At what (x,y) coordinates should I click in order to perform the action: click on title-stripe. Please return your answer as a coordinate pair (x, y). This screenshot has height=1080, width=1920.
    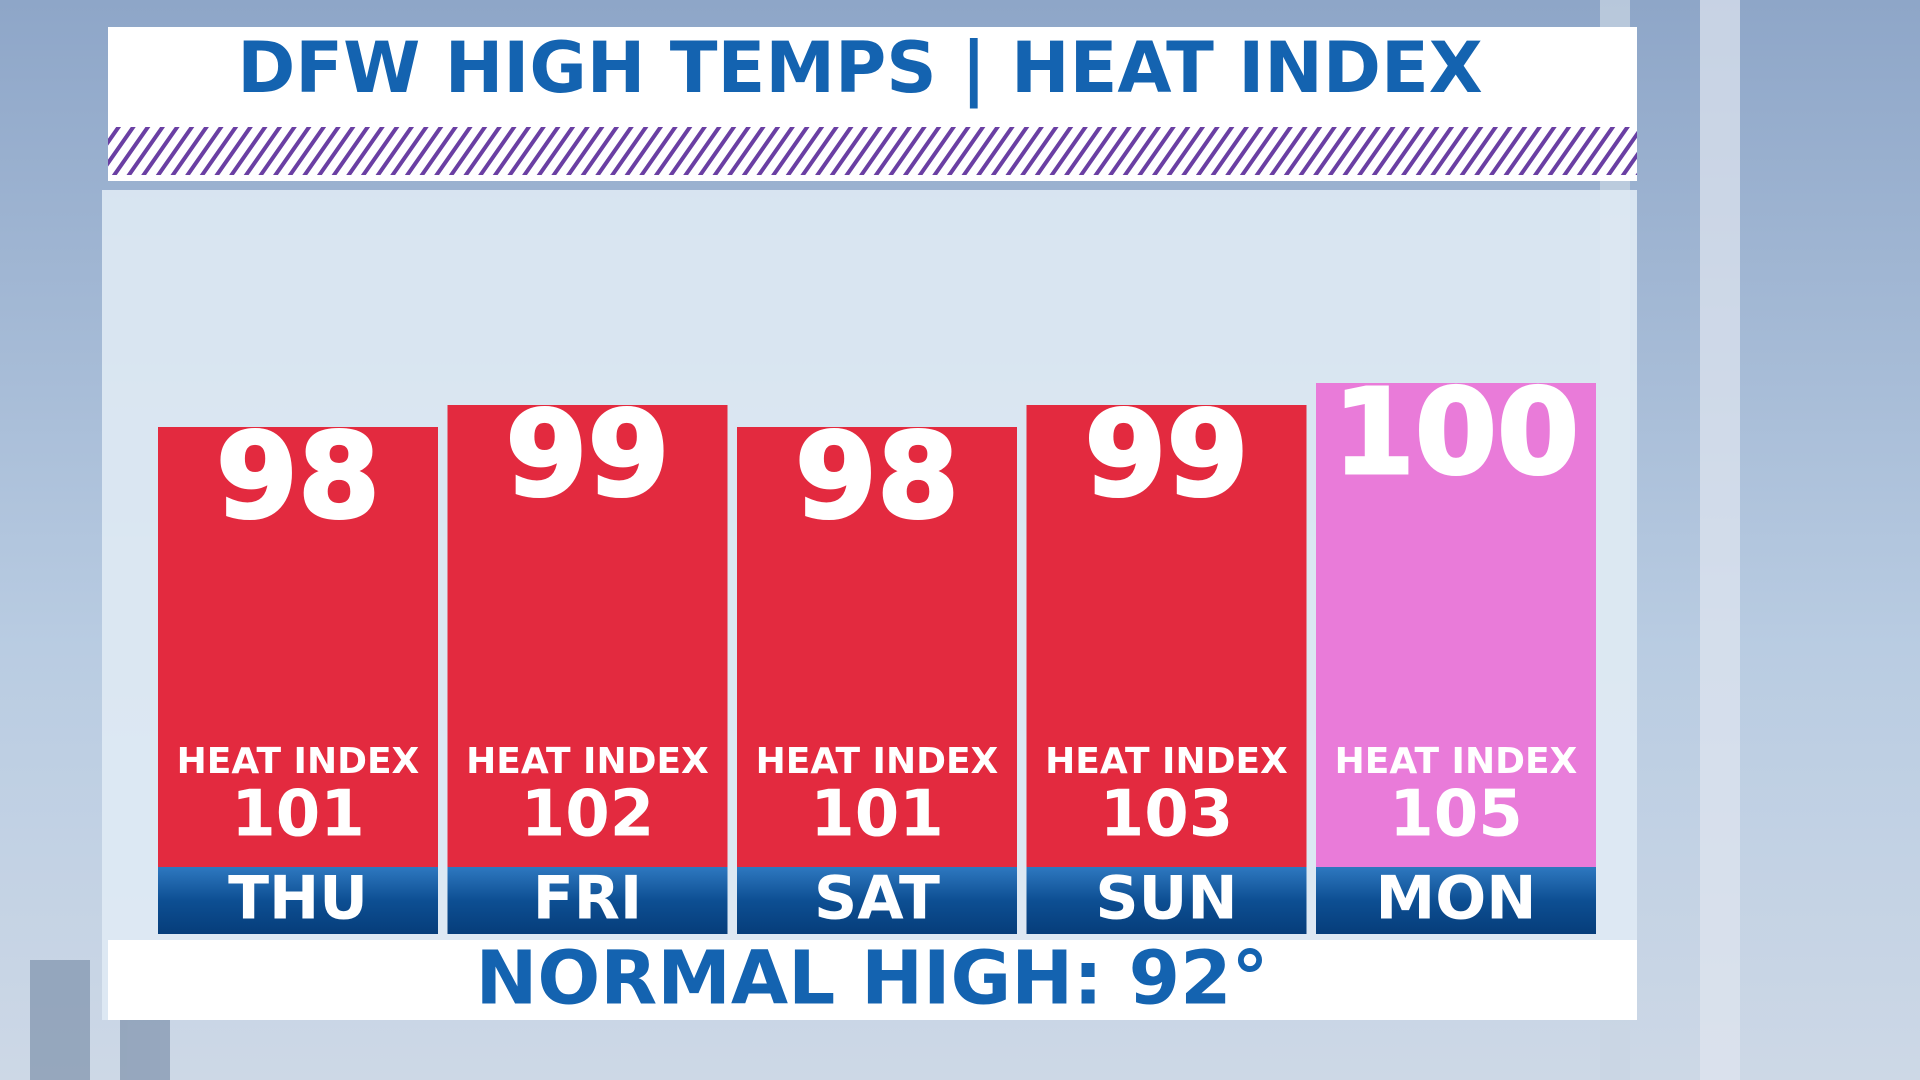
    Looking at the image, I should click on (872, 151).